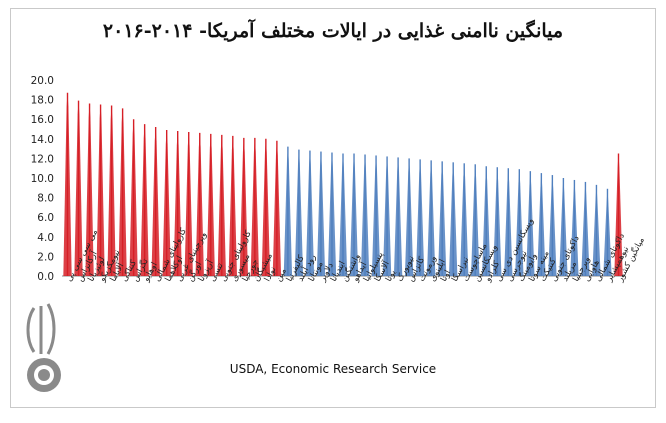 The height and width of the screenshot is (423, 666). I want to click on x-tick-label: اوتا, so click(446, 276).